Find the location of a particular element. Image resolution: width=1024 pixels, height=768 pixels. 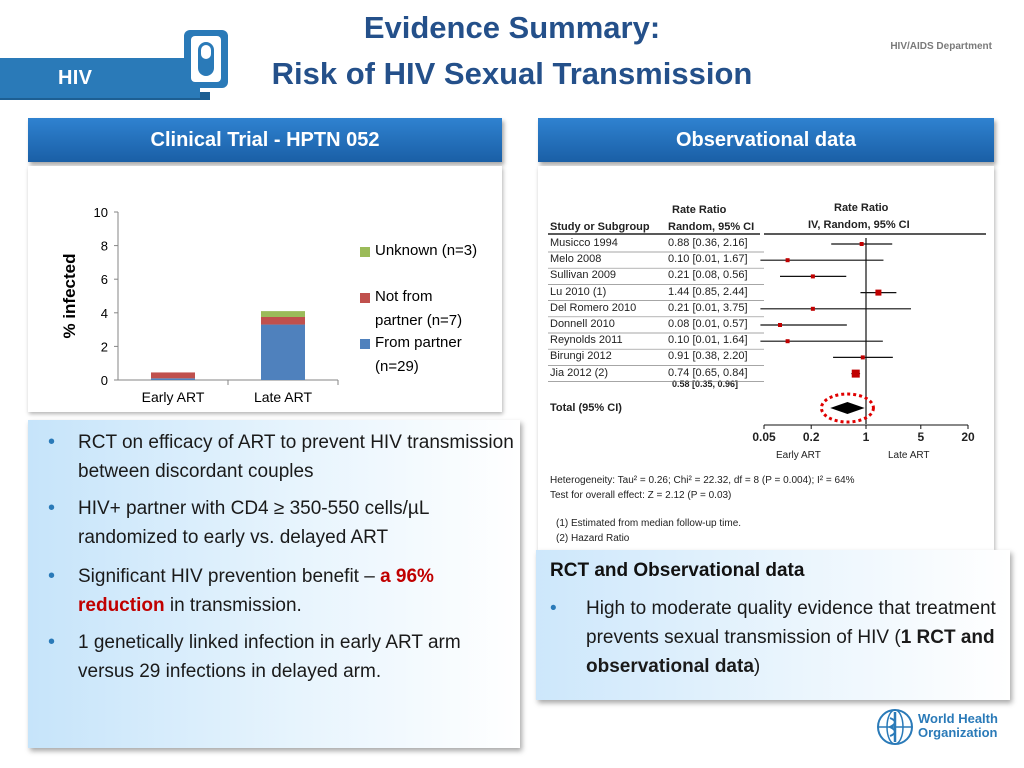

forest-study-name: Jia 2012 (2) is located at coordinates (579, 372).